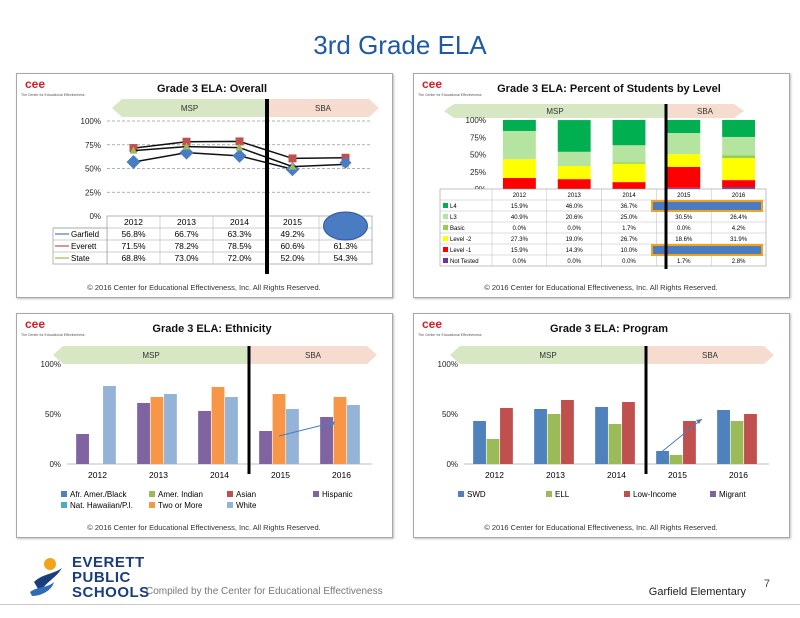  Describe the element at coordinates (186, 222) in the screenshot. I see `x-tick-label: 2013` at that location.